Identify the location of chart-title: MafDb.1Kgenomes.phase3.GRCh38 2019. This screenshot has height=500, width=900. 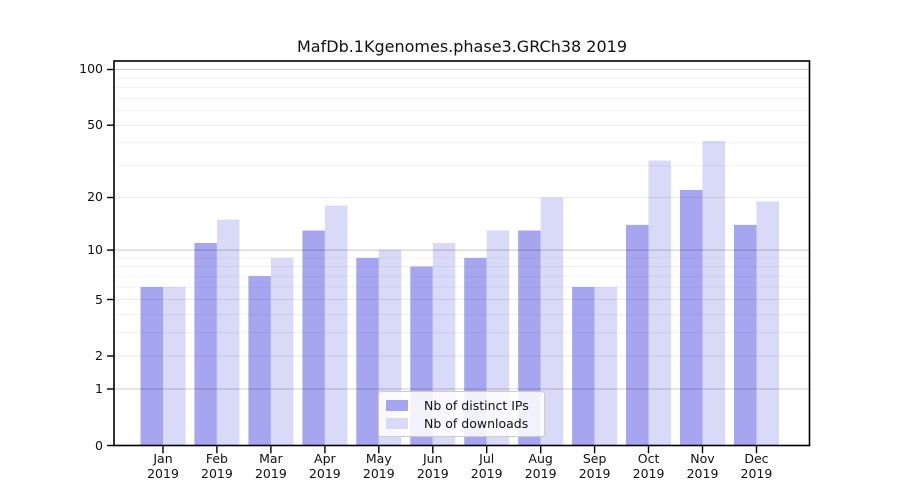
(462, 46).